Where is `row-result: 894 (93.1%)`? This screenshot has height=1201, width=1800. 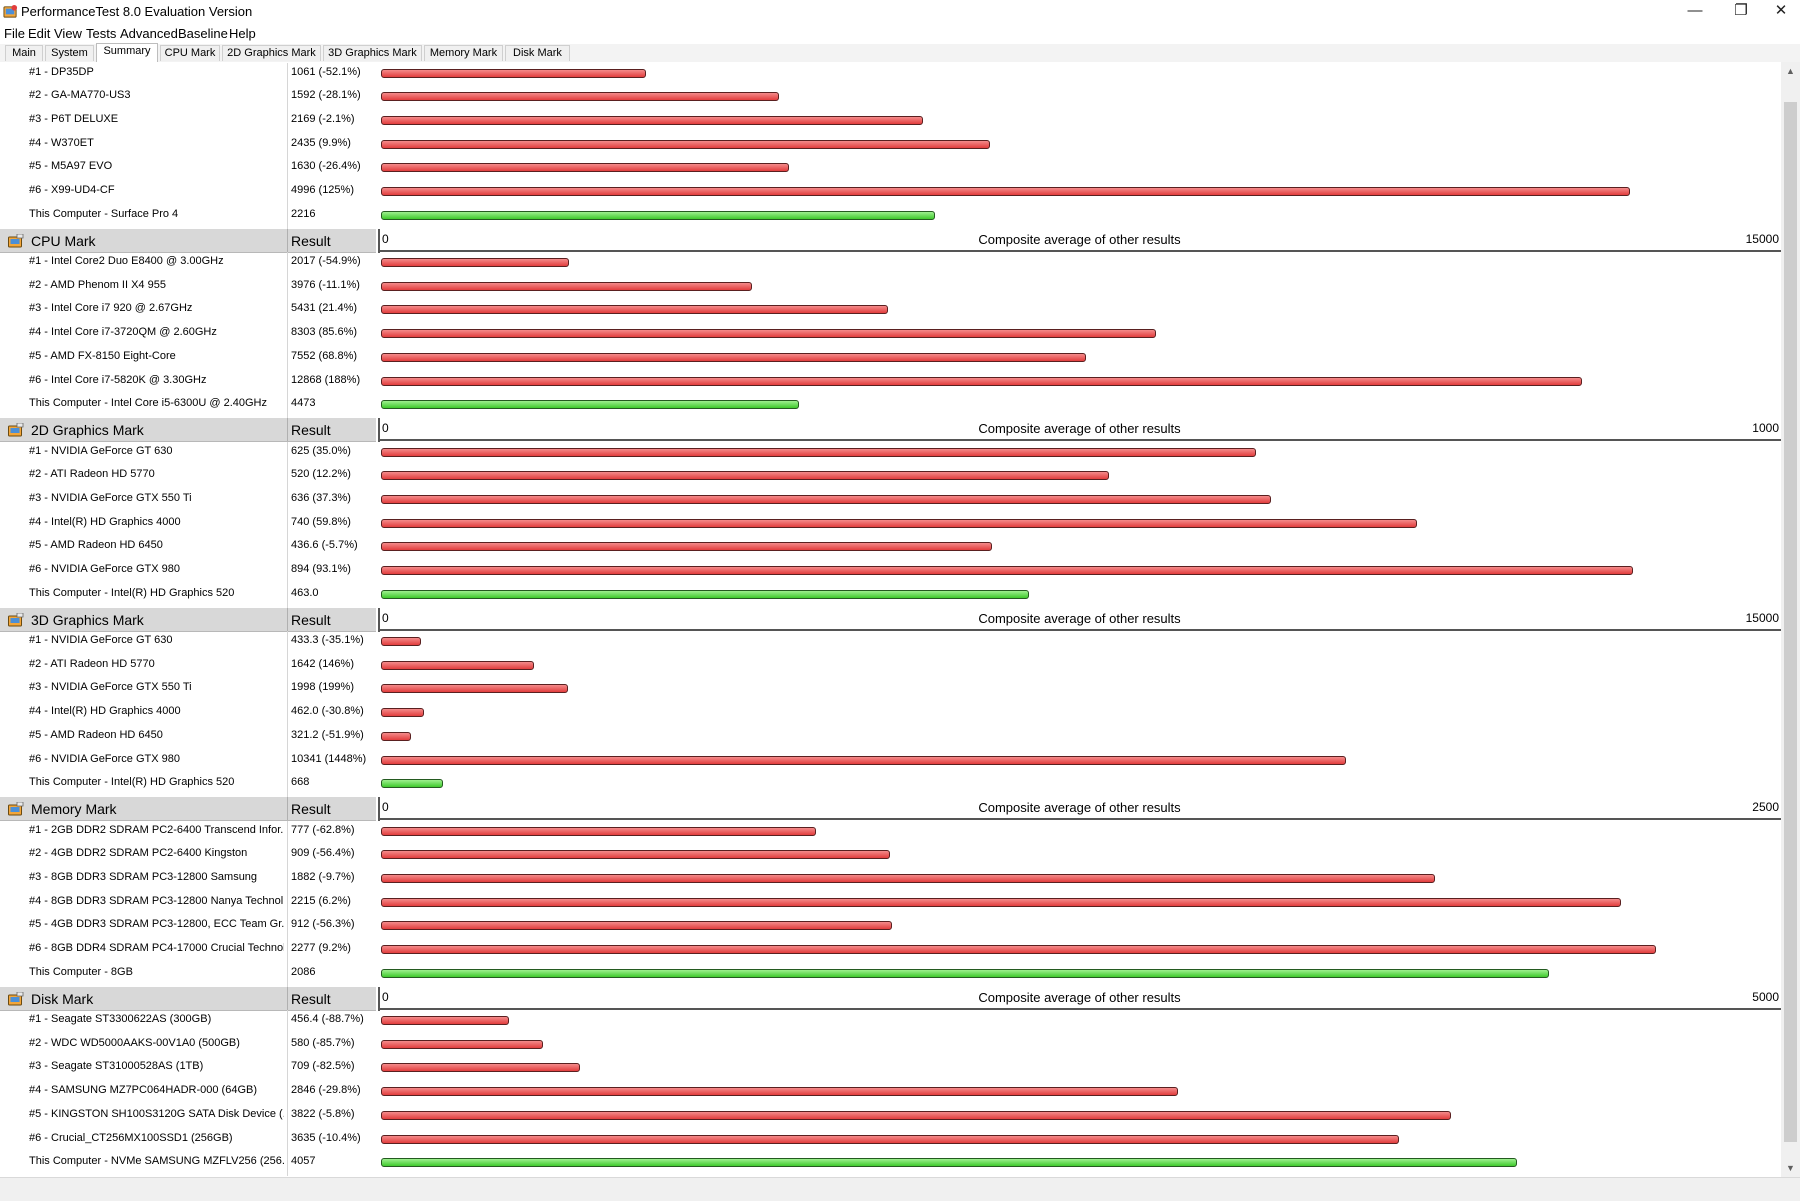 row-result: 894 (93.1%) is located at coordinates (321, 569).